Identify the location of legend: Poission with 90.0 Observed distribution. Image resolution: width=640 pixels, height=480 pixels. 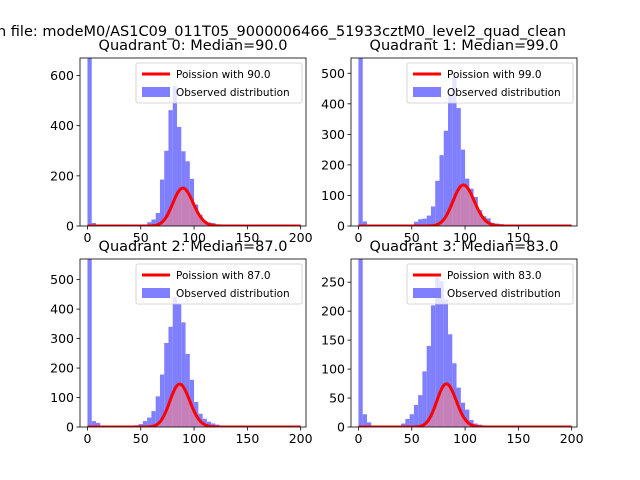
(219, 83).